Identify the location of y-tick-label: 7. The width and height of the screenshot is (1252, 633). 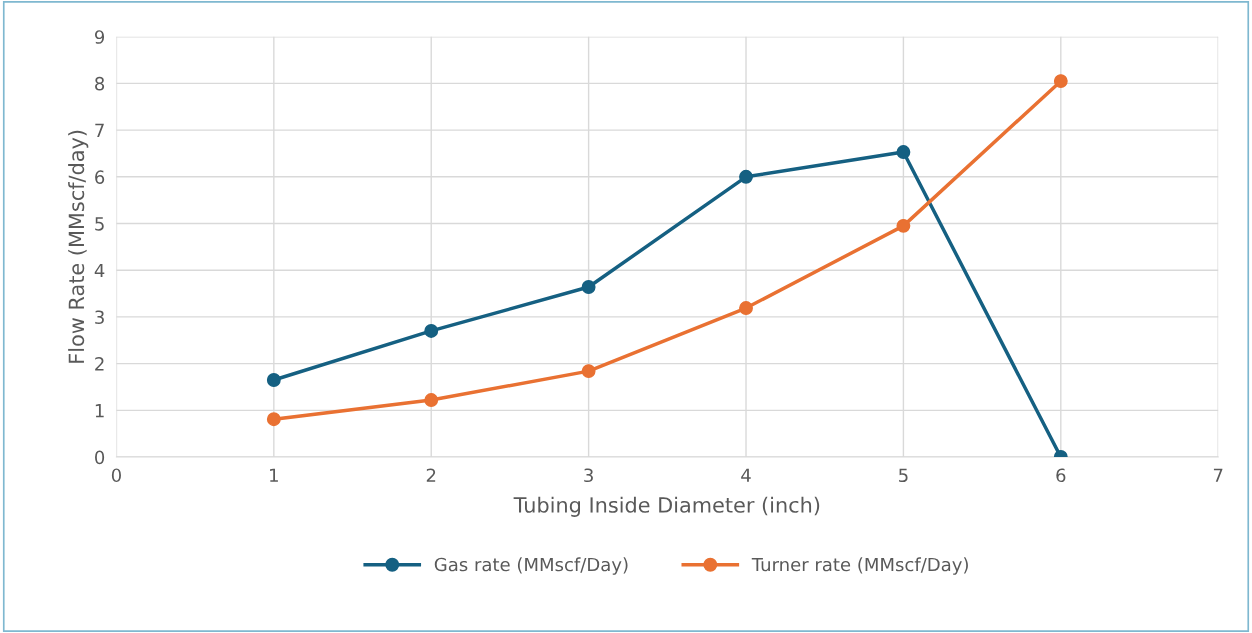
(99, 130).